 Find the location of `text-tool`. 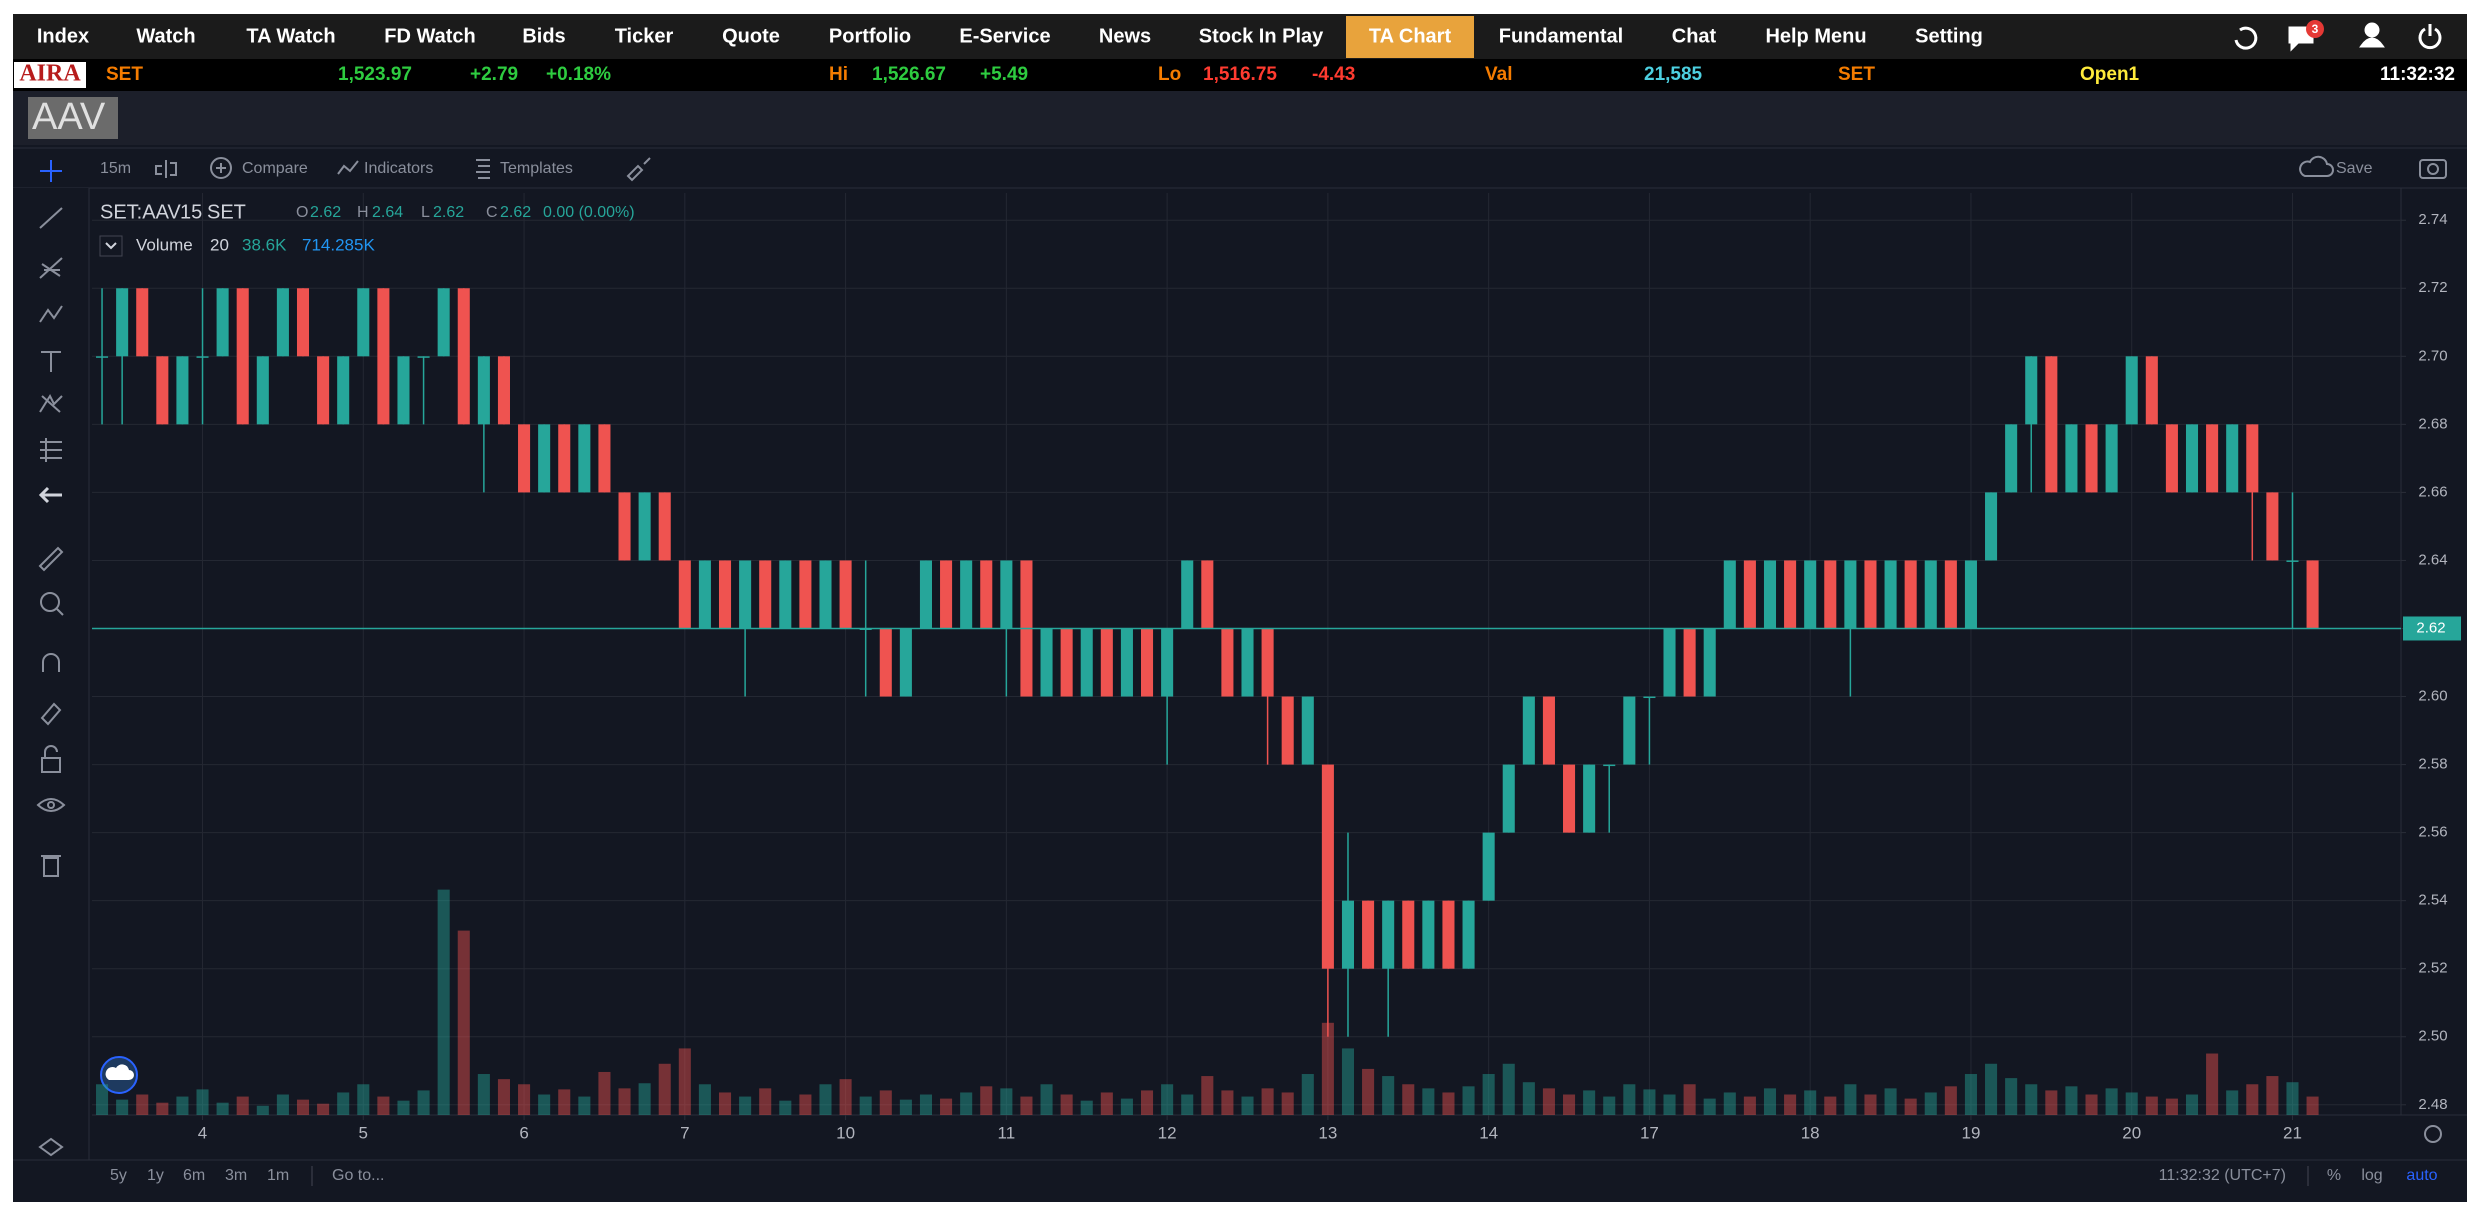

text-tool is located at coordinates (51, 361).